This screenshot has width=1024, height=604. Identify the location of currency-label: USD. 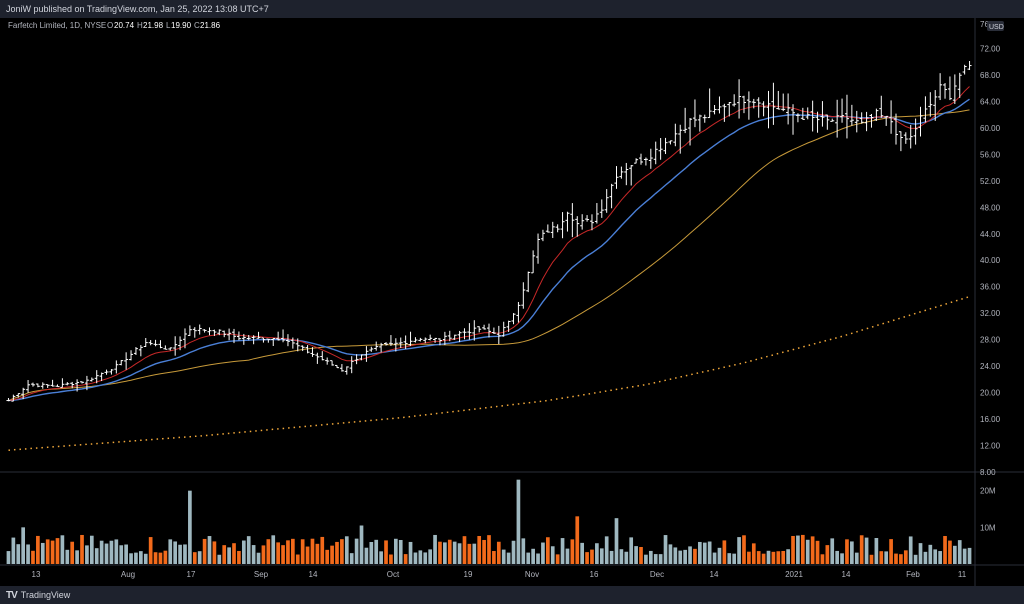
(996, 27).